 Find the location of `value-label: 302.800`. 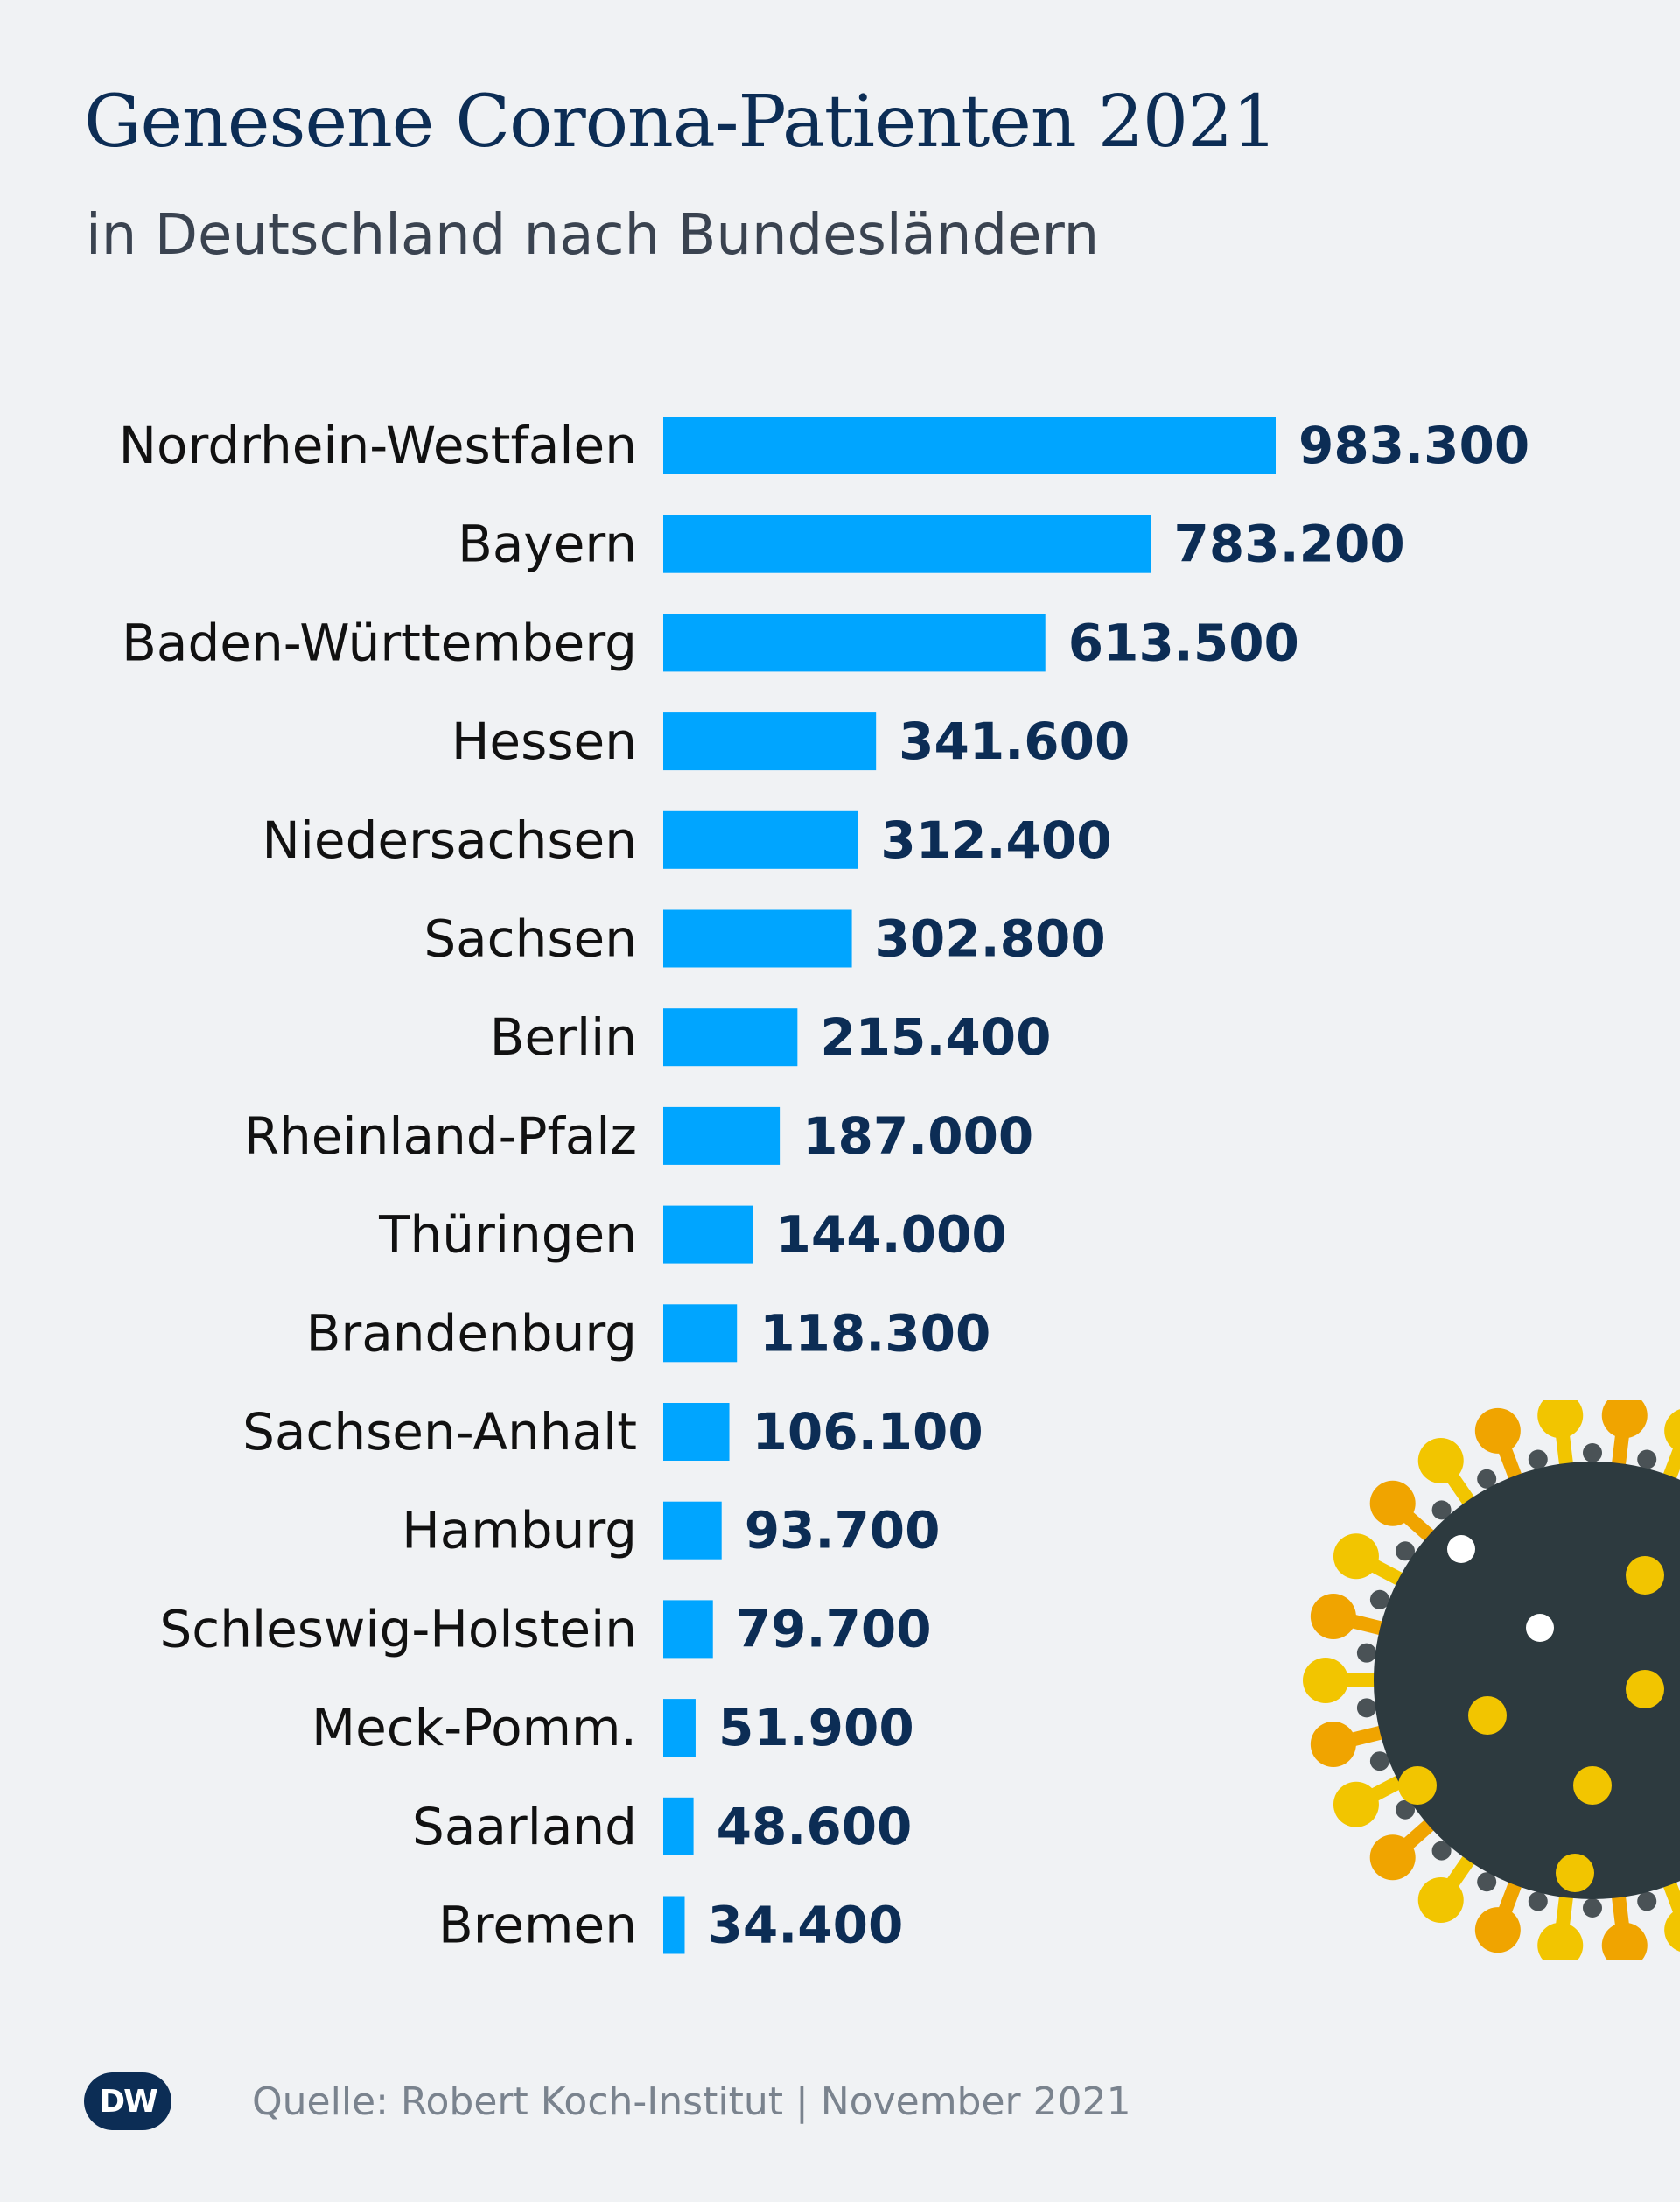

value-label: 302.800 is located at coordinates (990, 939).